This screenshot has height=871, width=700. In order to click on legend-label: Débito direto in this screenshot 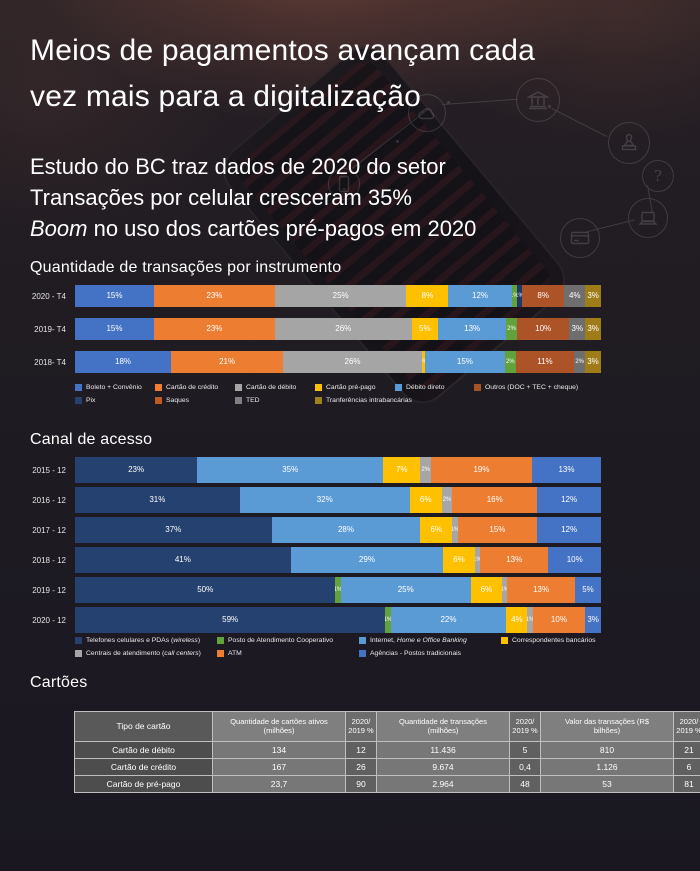, I will do `click(425, 387)`.